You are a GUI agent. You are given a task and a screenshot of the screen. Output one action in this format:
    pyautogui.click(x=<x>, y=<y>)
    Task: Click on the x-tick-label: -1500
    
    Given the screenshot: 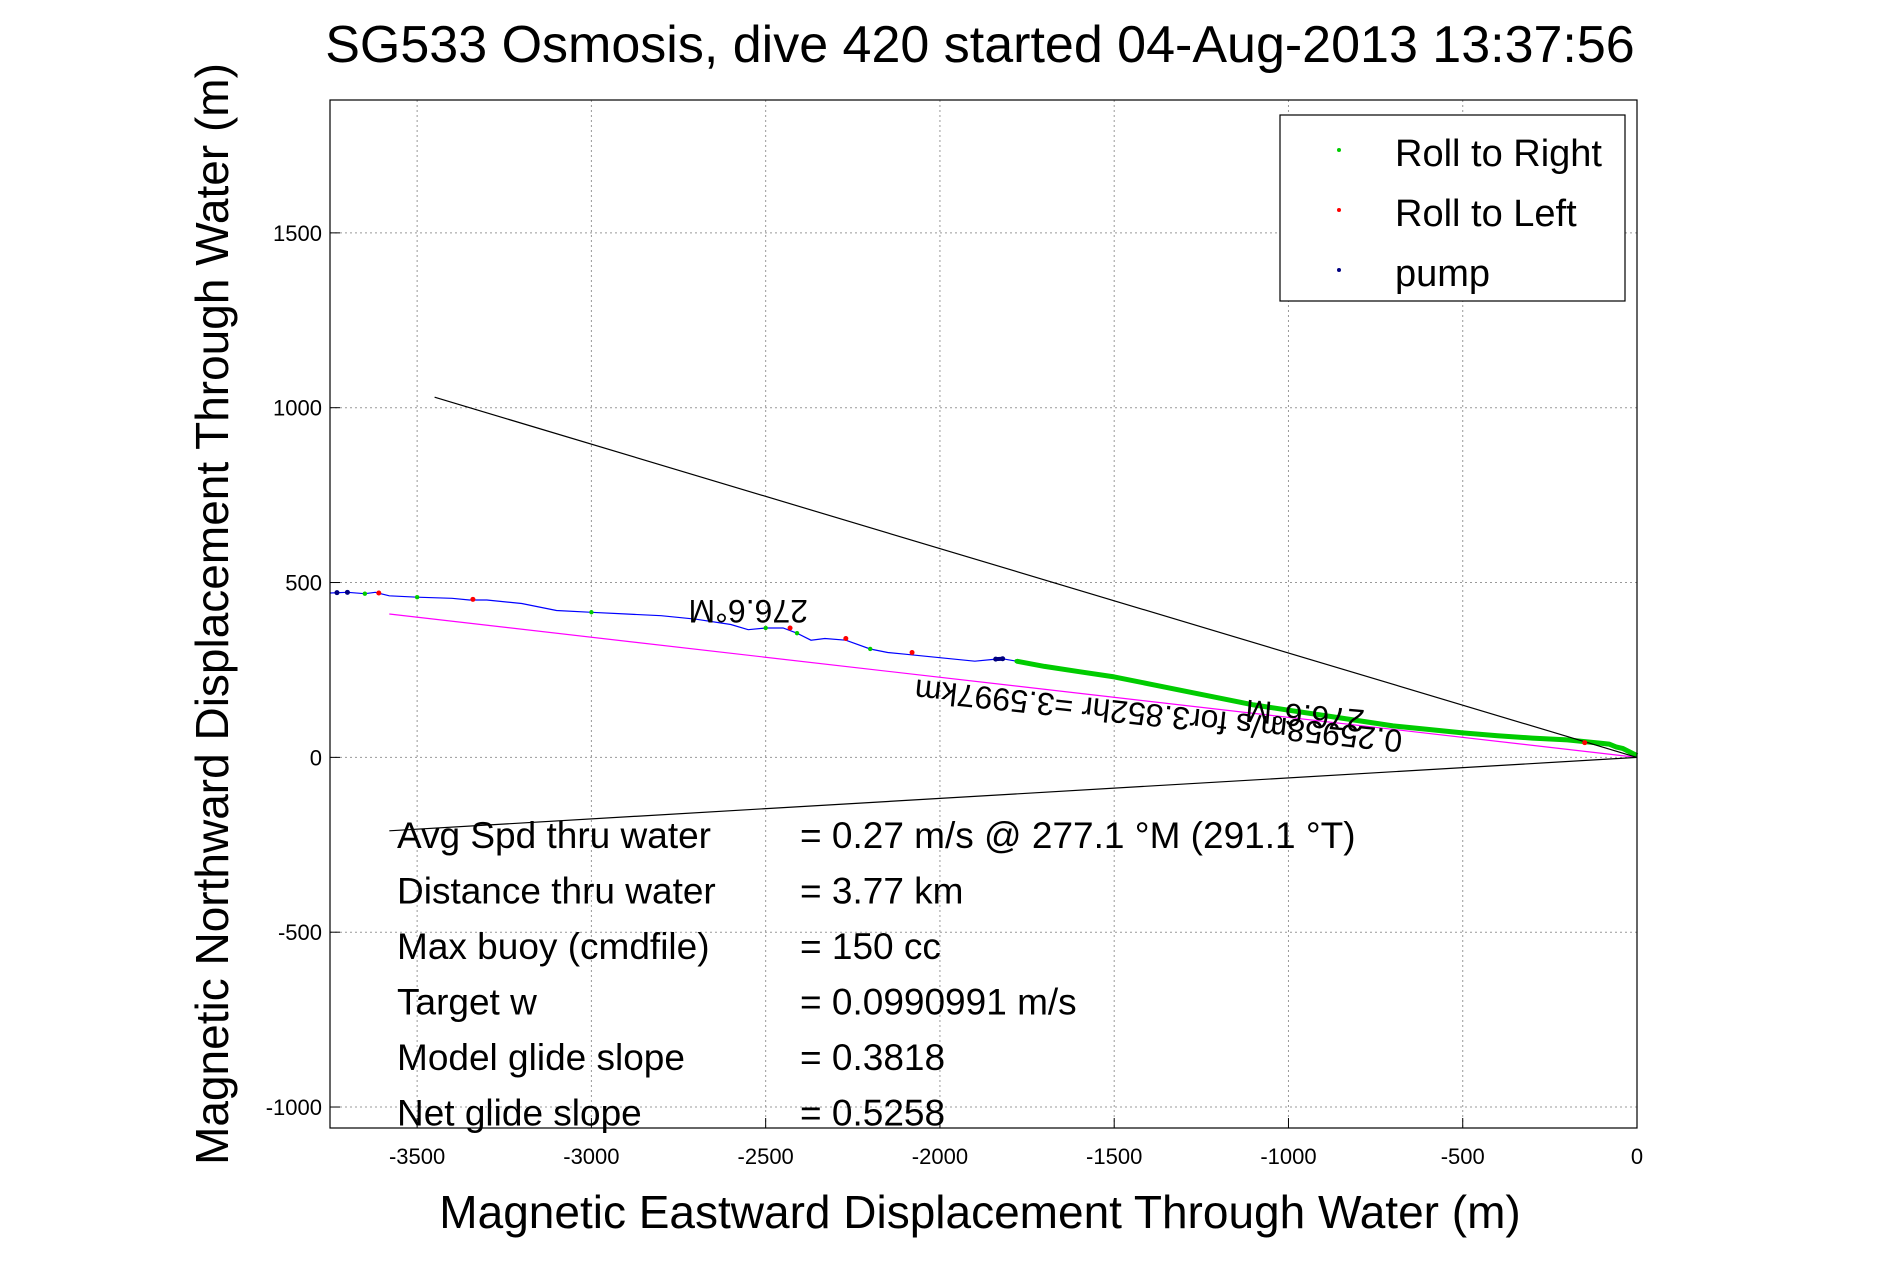 What is the action you would take?
    pyautogui.click(x=1114, y=1156)
    